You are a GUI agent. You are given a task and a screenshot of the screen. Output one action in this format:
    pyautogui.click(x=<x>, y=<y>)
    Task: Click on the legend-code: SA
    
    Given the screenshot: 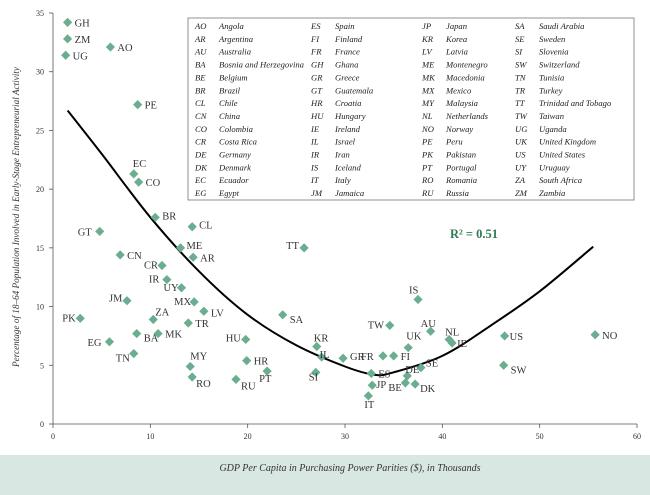 What is the action you would take?
    pyautogui.click(x=520, y=26)
    